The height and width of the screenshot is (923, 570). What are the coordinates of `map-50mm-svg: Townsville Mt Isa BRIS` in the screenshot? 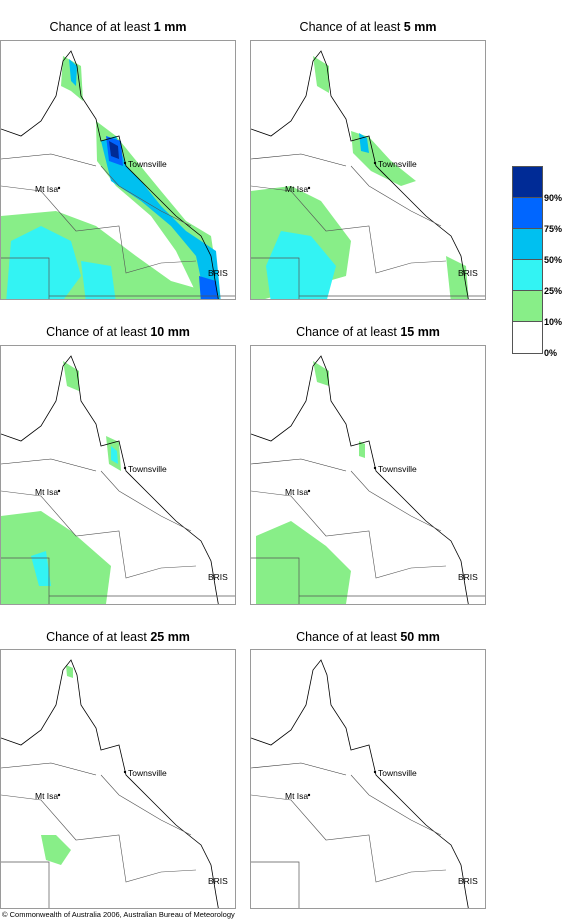 It's located at (364, 783).